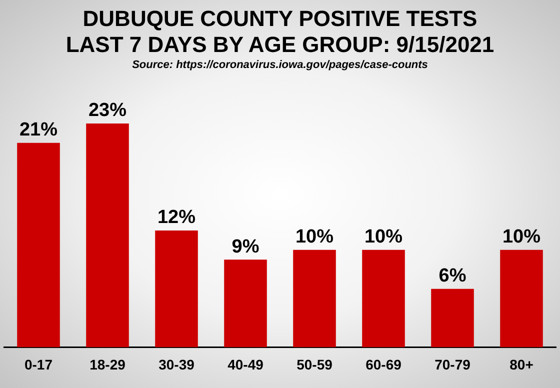  Describe the element at coordinates (176, 364) in the screenshot. I see `x-tick-label: 30-39` at that location.